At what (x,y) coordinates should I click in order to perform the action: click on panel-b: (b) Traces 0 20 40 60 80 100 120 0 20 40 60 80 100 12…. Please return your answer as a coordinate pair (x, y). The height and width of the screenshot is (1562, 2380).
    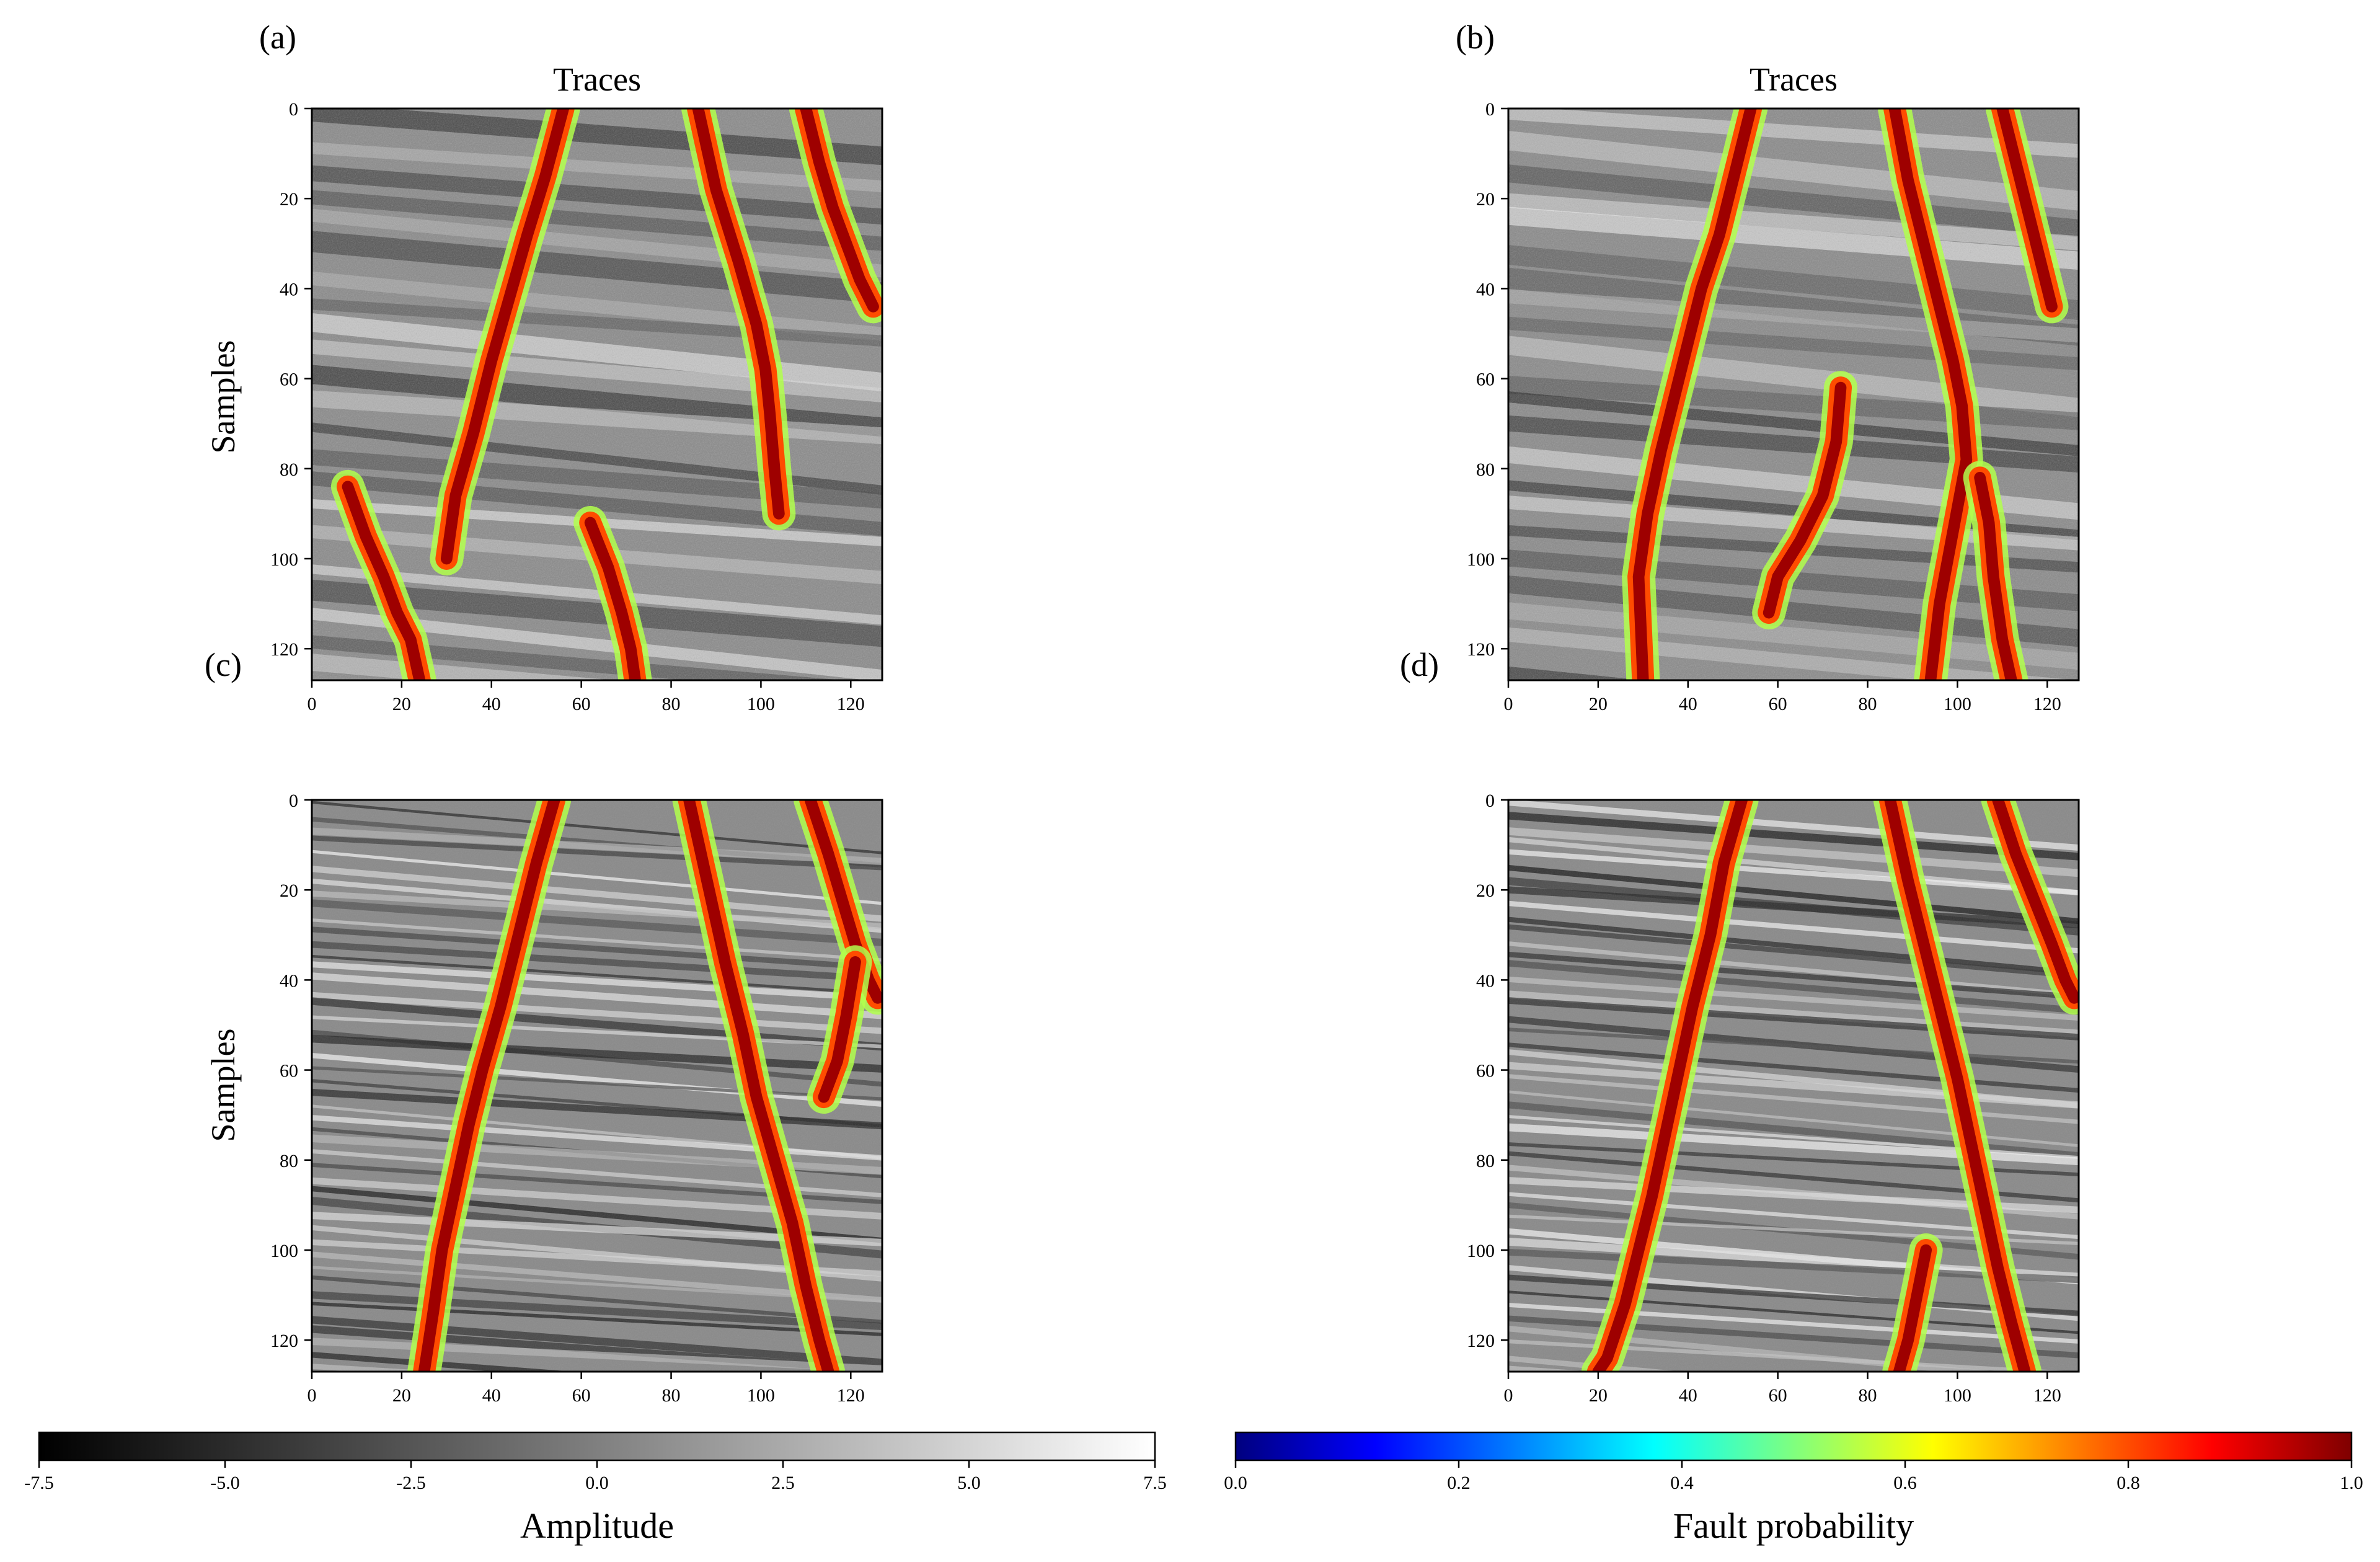
    Looking at the image, I should click on (1768, 366).